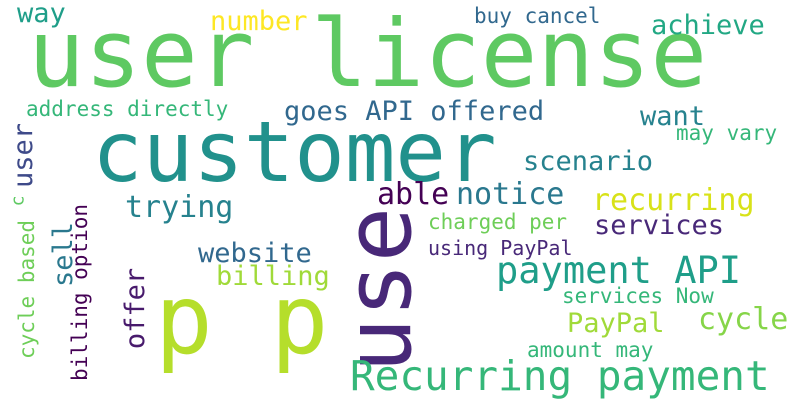 This screenshot has height=400, width=800. I want to click on word-address-directly: address directly, so click(127, 109).